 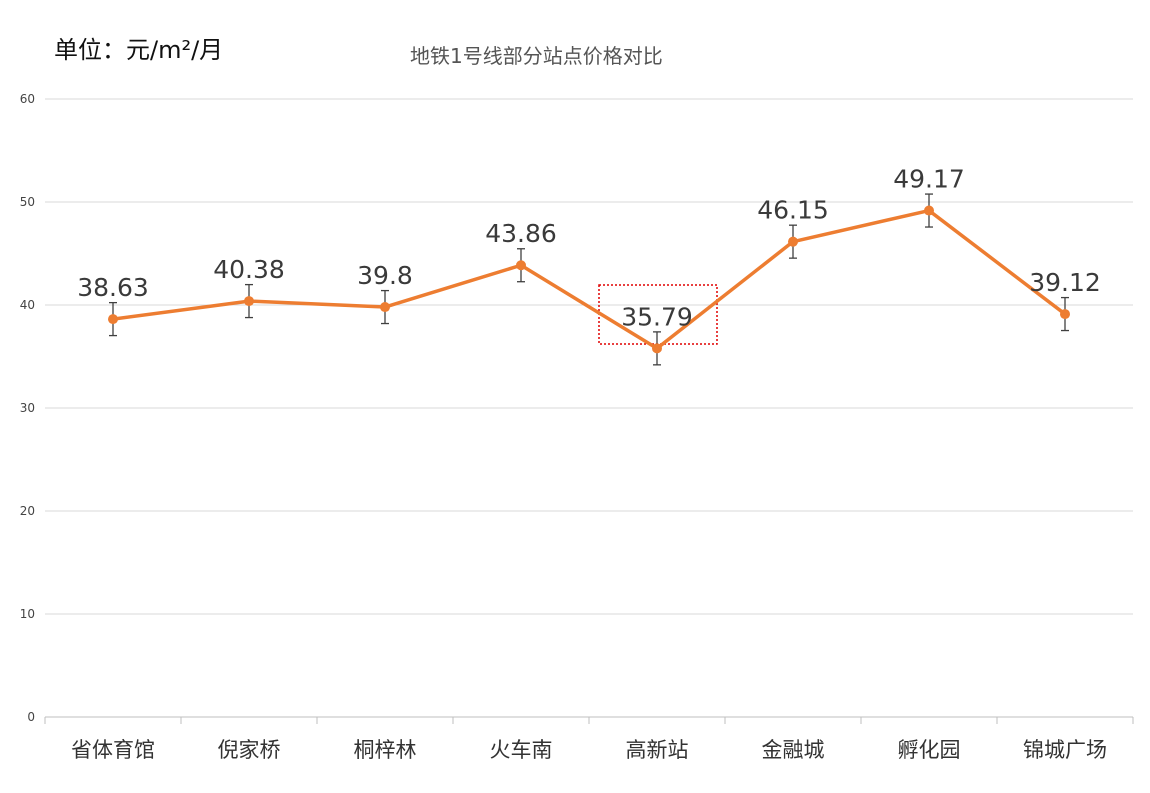 What do you see at coordinates (536, 56) in the screenshot?
I see `chart-title: 地铁1号线部分站点价格对比` at bounding box center [536, 56].